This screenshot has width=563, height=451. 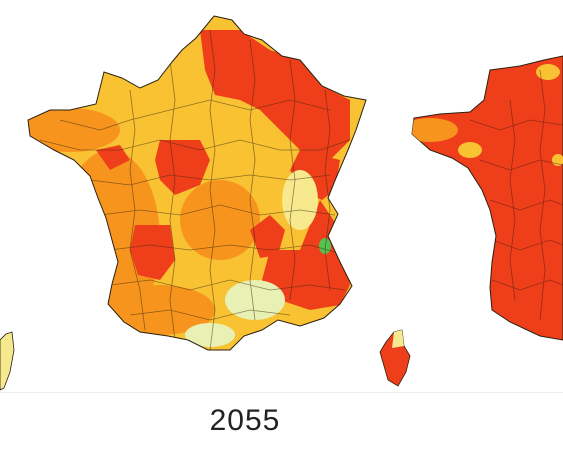 I want to click on right-department-borders, so click(x=516, y=195).